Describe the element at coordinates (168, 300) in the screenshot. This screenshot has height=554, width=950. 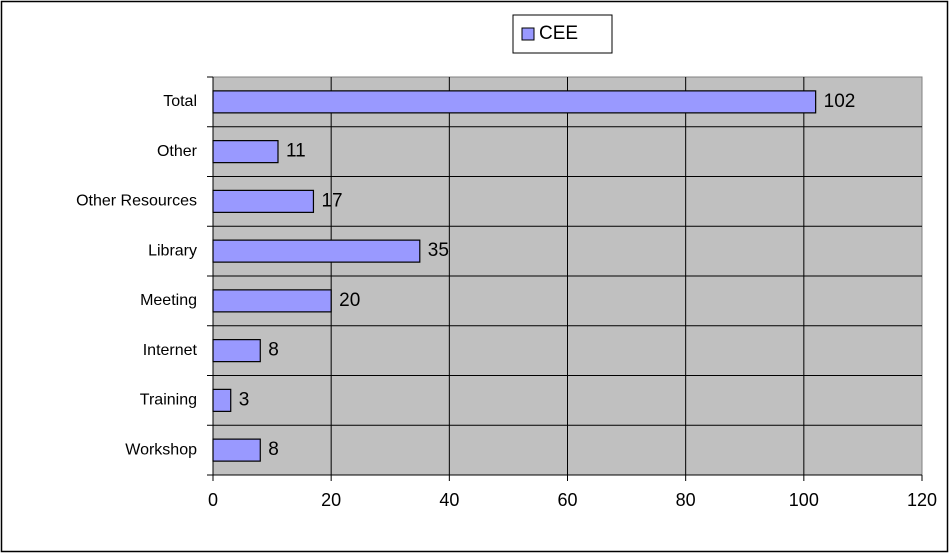
I see `y-tick-label: Meeting` at that location.